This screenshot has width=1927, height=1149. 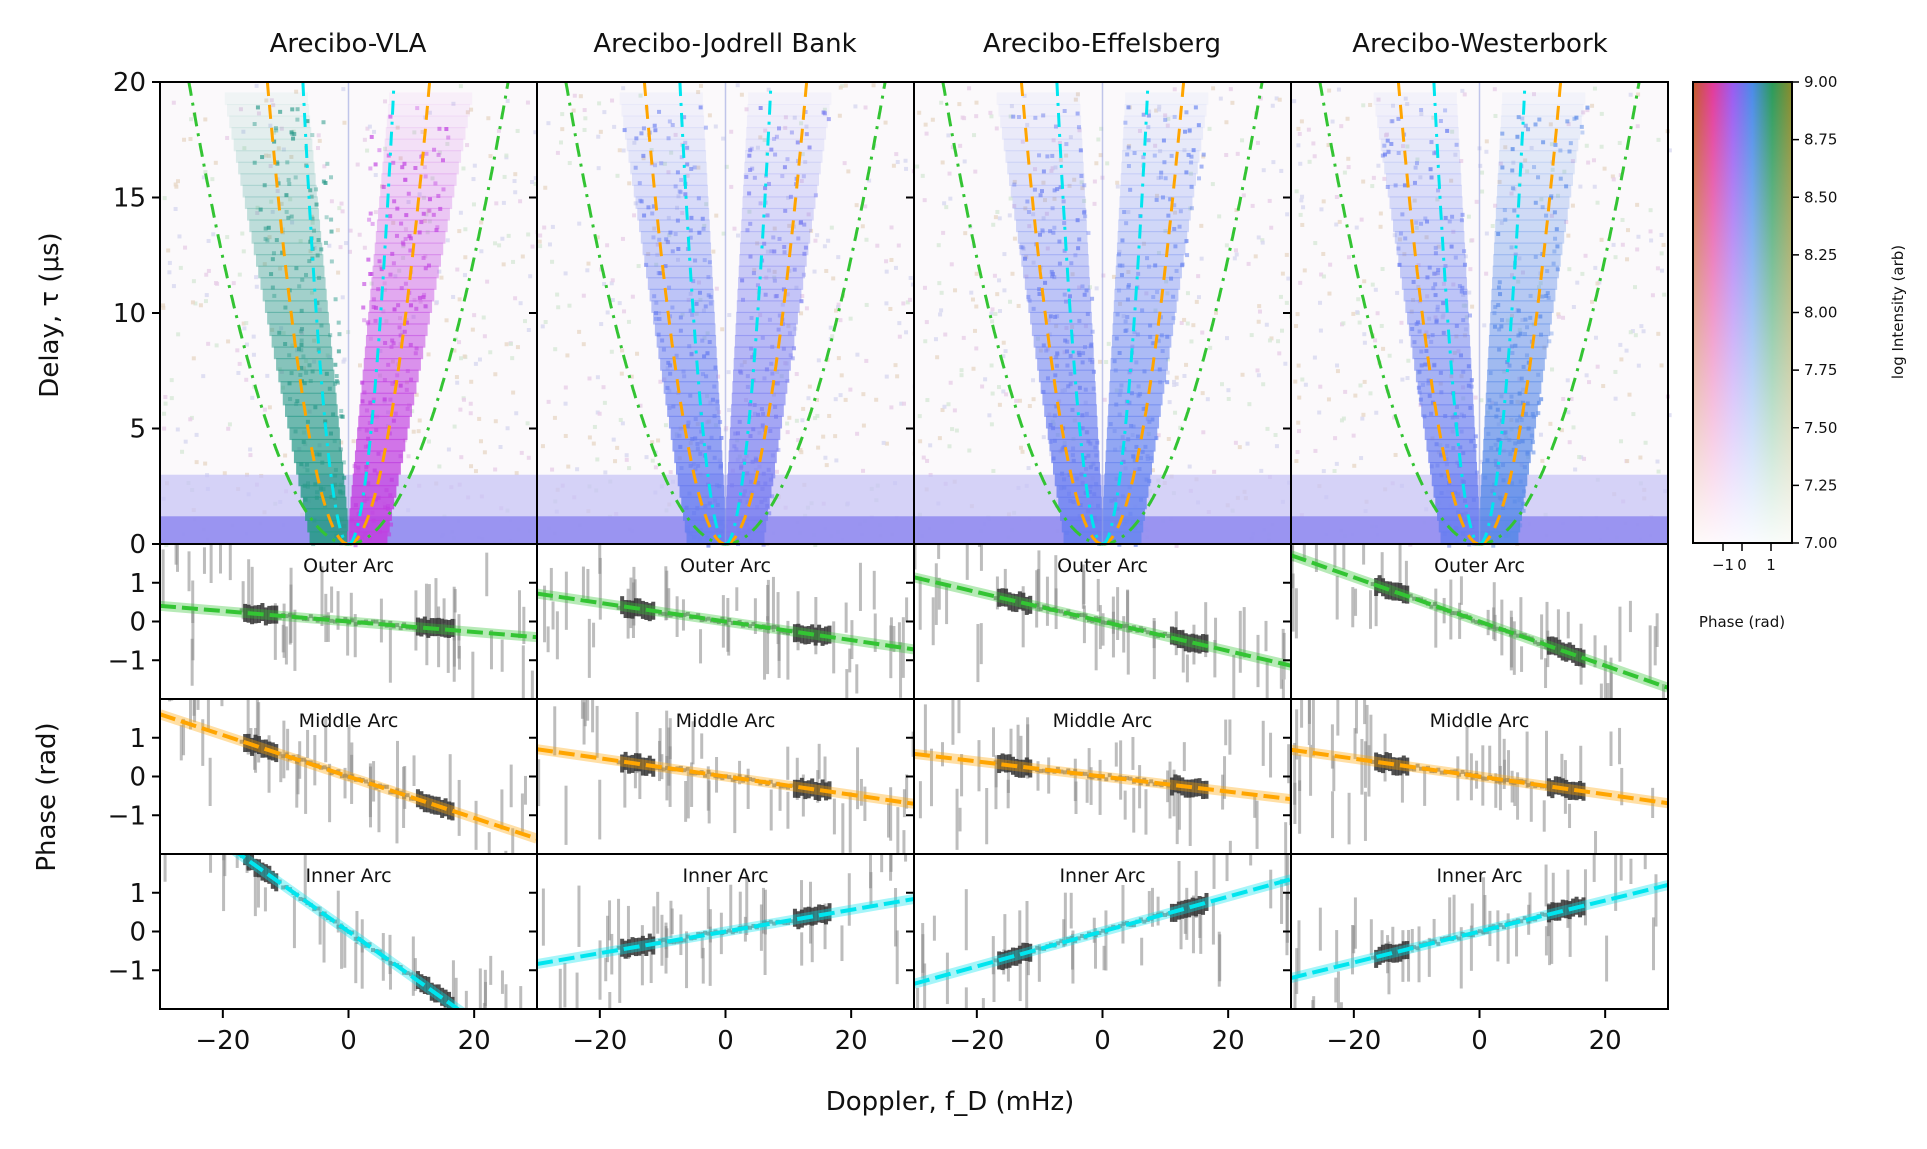 What do you see at coordinates (1102, 1041) in the screenshot?
I see `xtick-label: 0` at bounding box center [1102, 1041].